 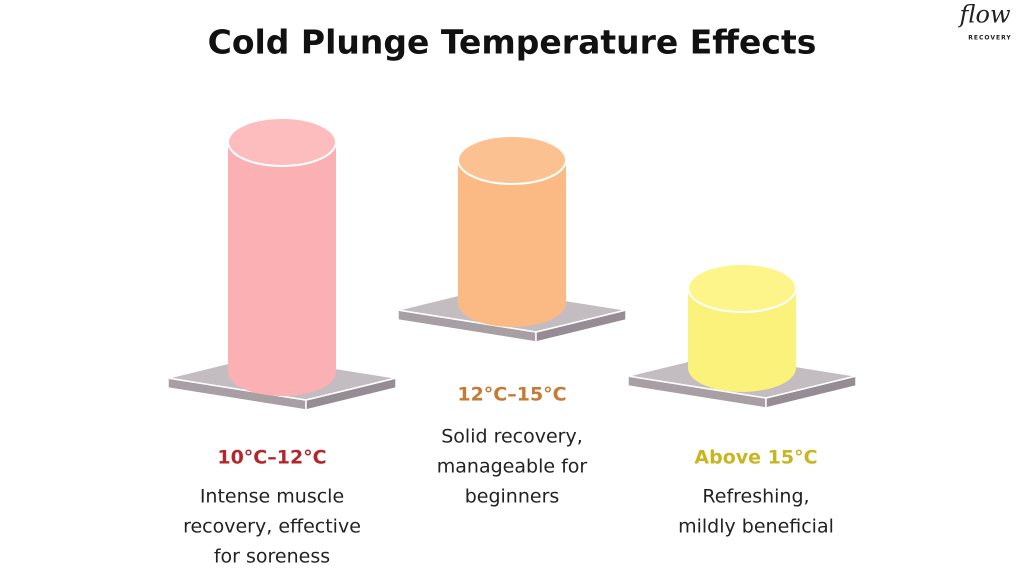 I want to click on logo: flow, so click(x=984, y=15).